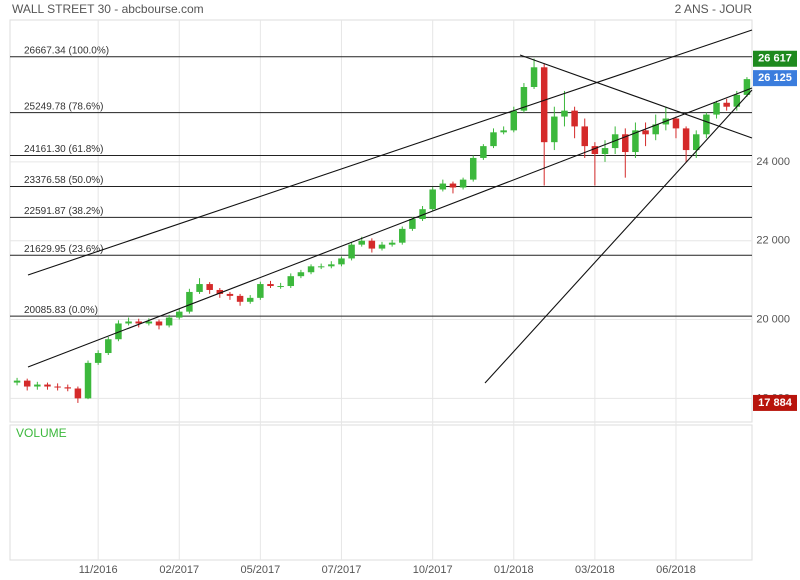 The width and height of the screenshot is (800, 580). What do you see at coordinates (595, 570) in the screenshot?
I see `x-tick-label: 03/2018` at bounding box center [595, 570].